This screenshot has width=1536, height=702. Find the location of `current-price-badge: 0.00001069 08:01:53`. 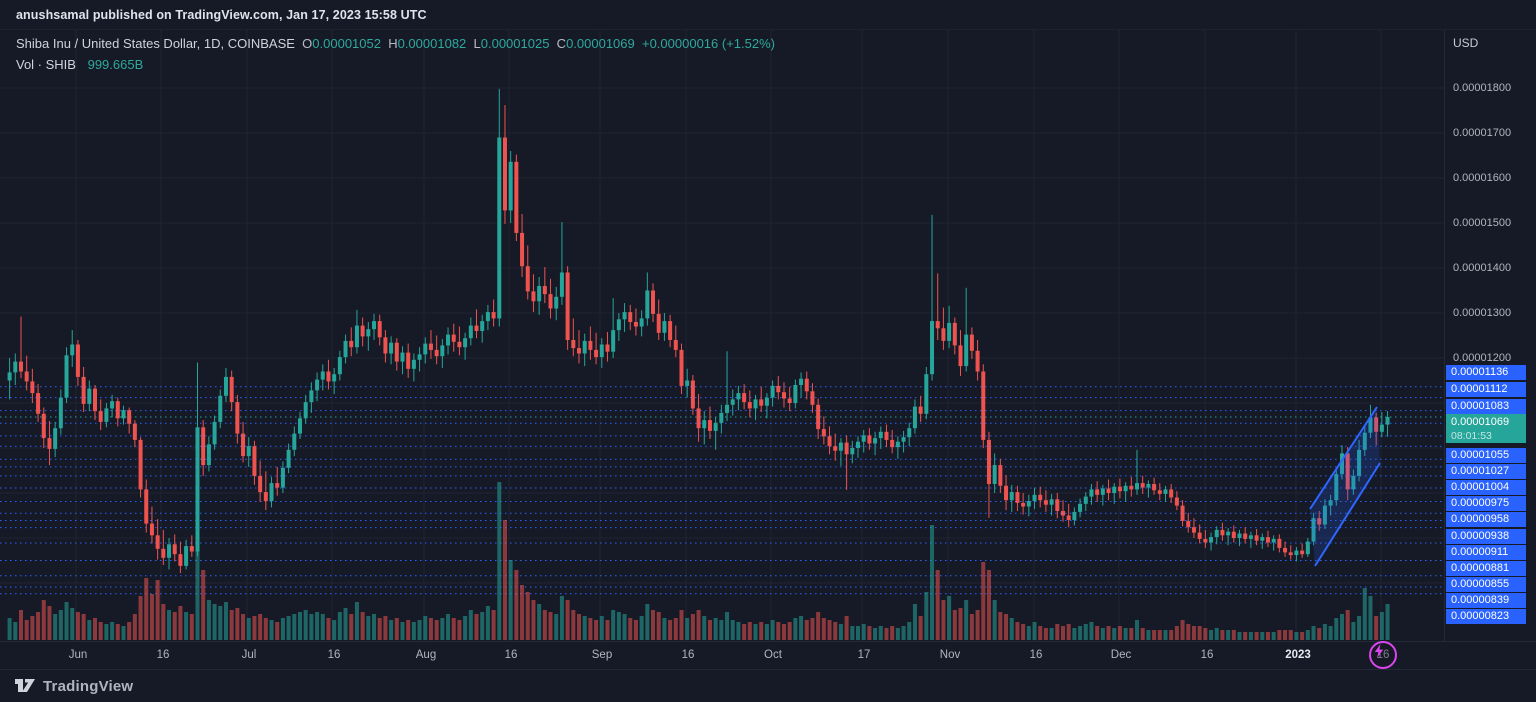

current-price-badge: 0.00001069 08:01:53 is located at coordinates (1486, 428).